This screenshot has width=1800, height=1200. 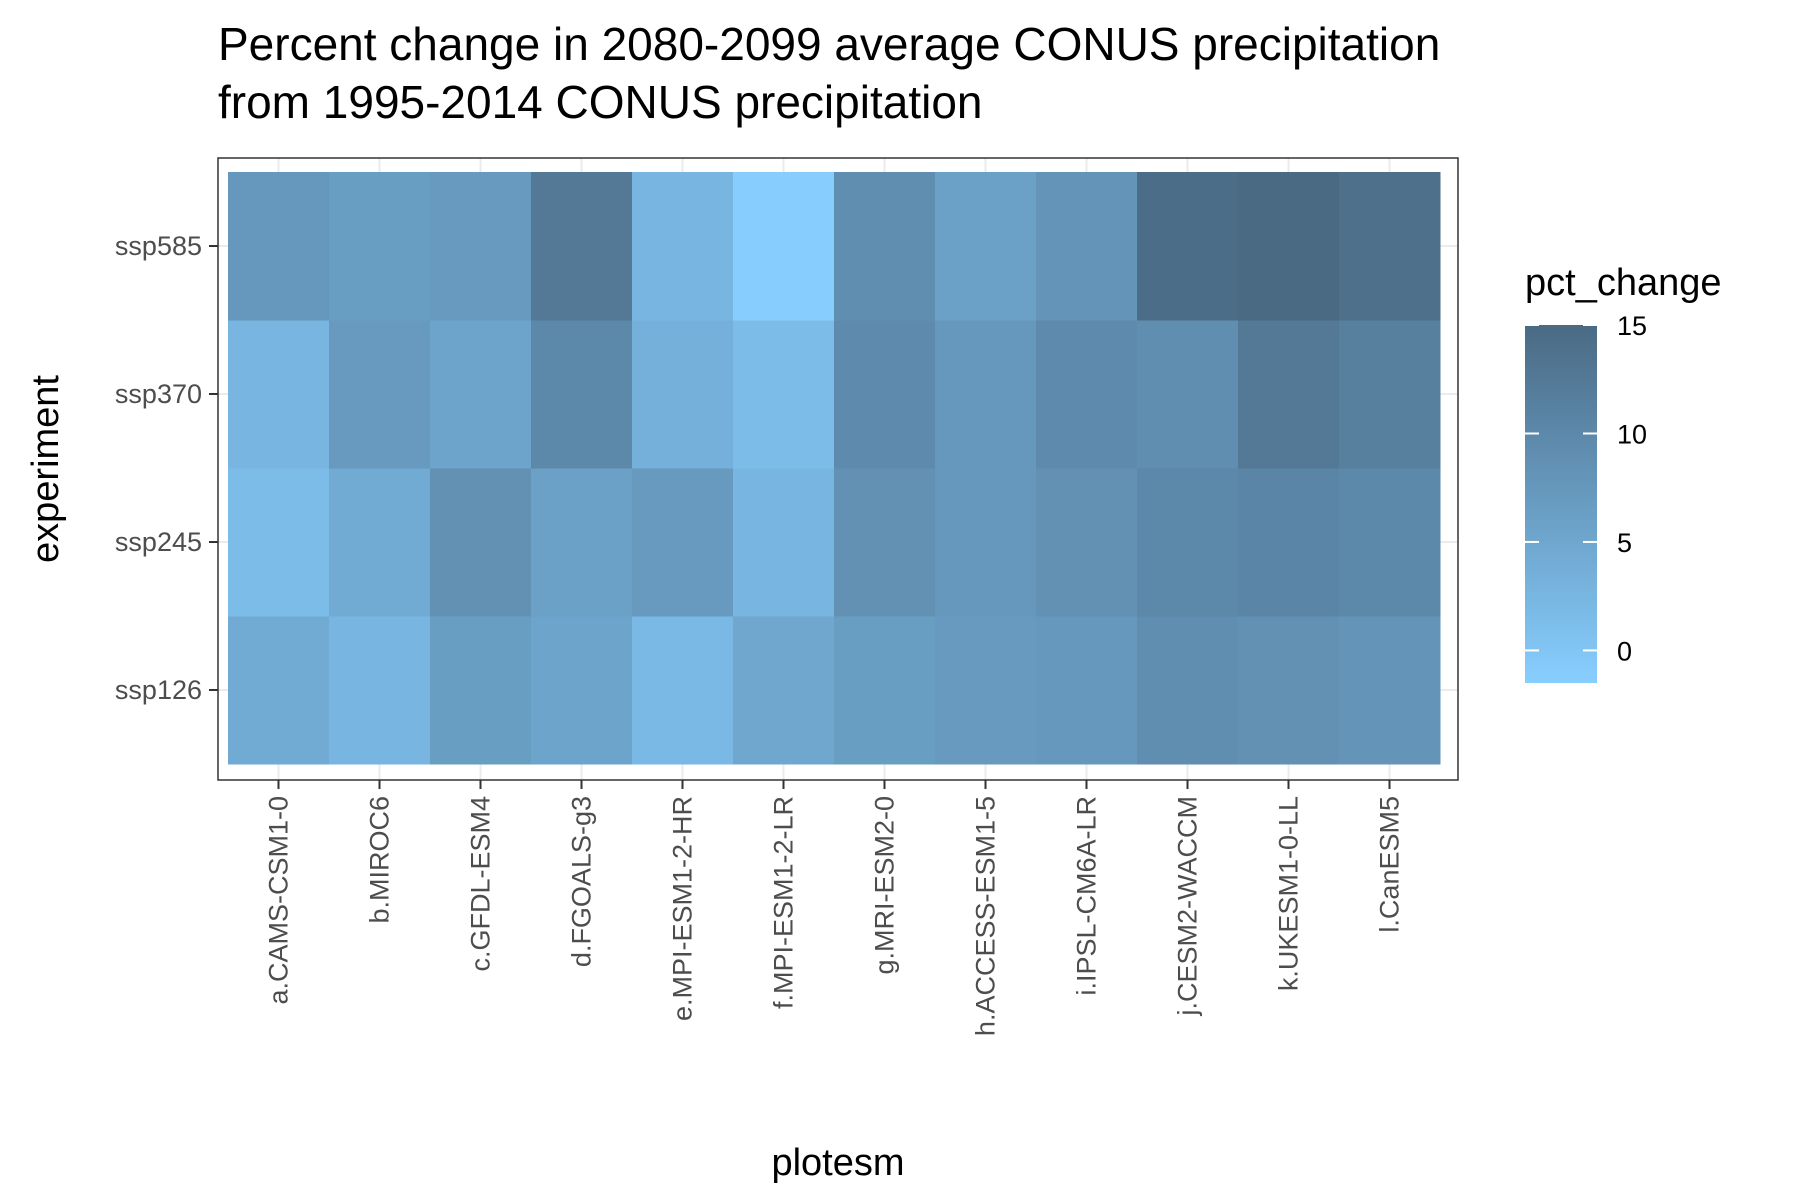 I want to click on legend-tick-label: 5, so click(x=1624, y=543).